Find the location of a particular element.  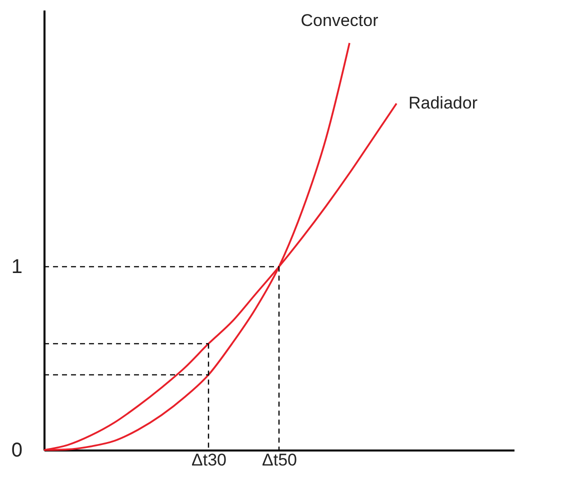

y-tick-label: 1 is located at coordinates (16, 267).